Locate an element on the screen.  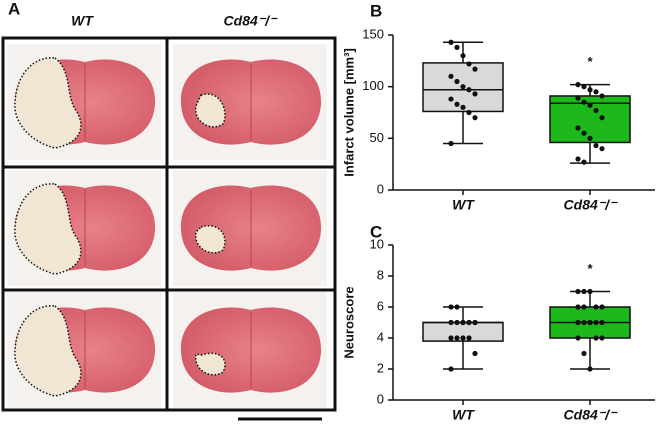
column-header: Cd84⁻/⁻ is located at coordinates (251, 21).